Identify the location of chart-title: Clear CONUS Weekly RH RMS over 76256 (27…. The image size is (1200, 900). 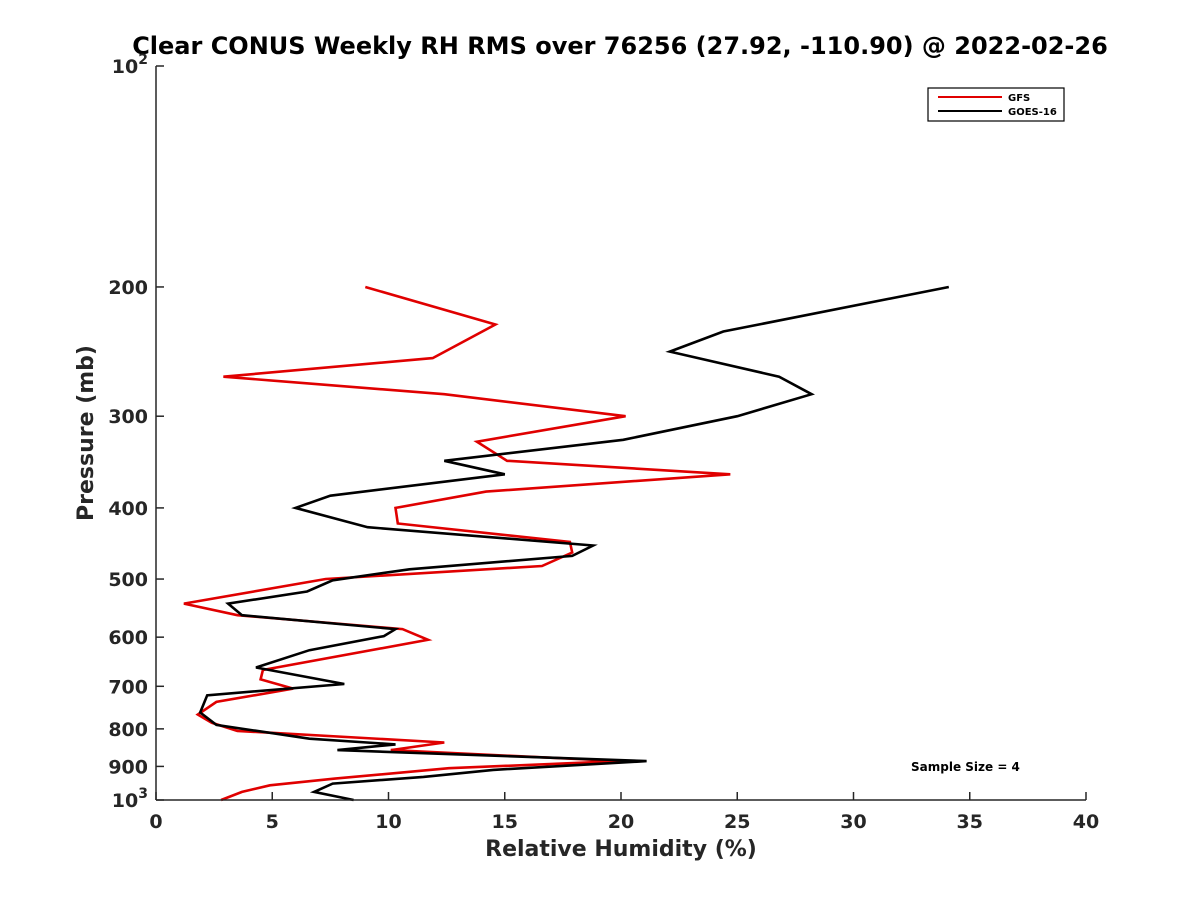
(620, 46).